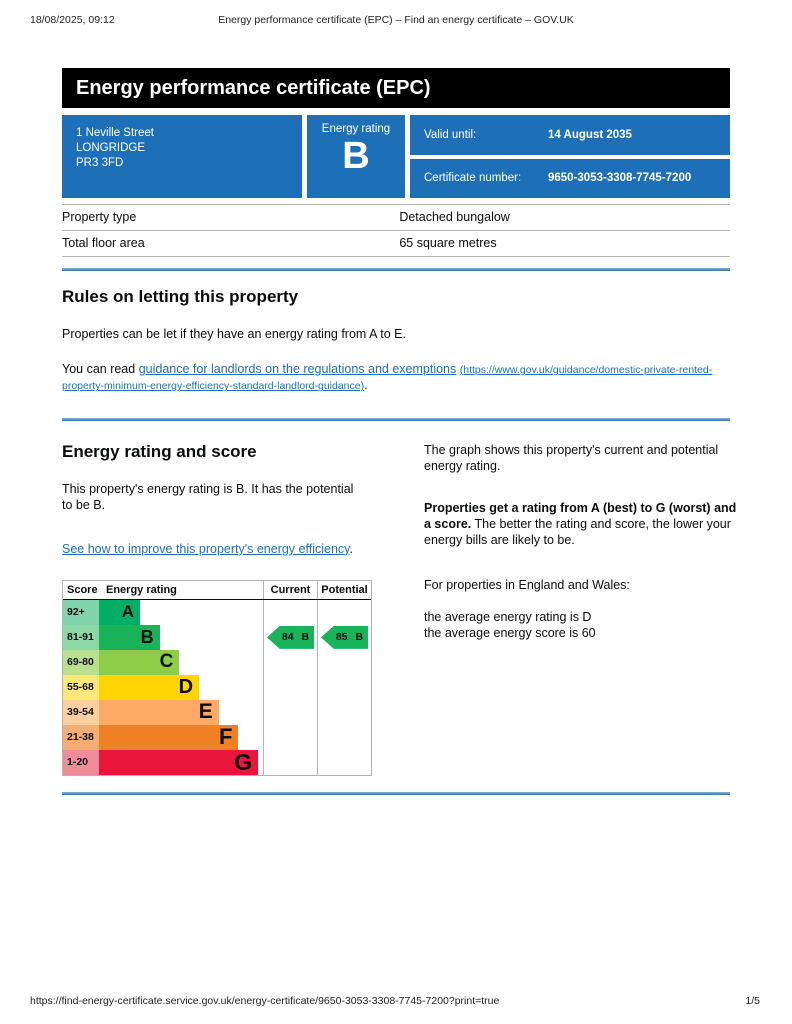  Describe the element at coordinates (243, 761) in the screenshot. I see `epc-band-letter: G` at that location.